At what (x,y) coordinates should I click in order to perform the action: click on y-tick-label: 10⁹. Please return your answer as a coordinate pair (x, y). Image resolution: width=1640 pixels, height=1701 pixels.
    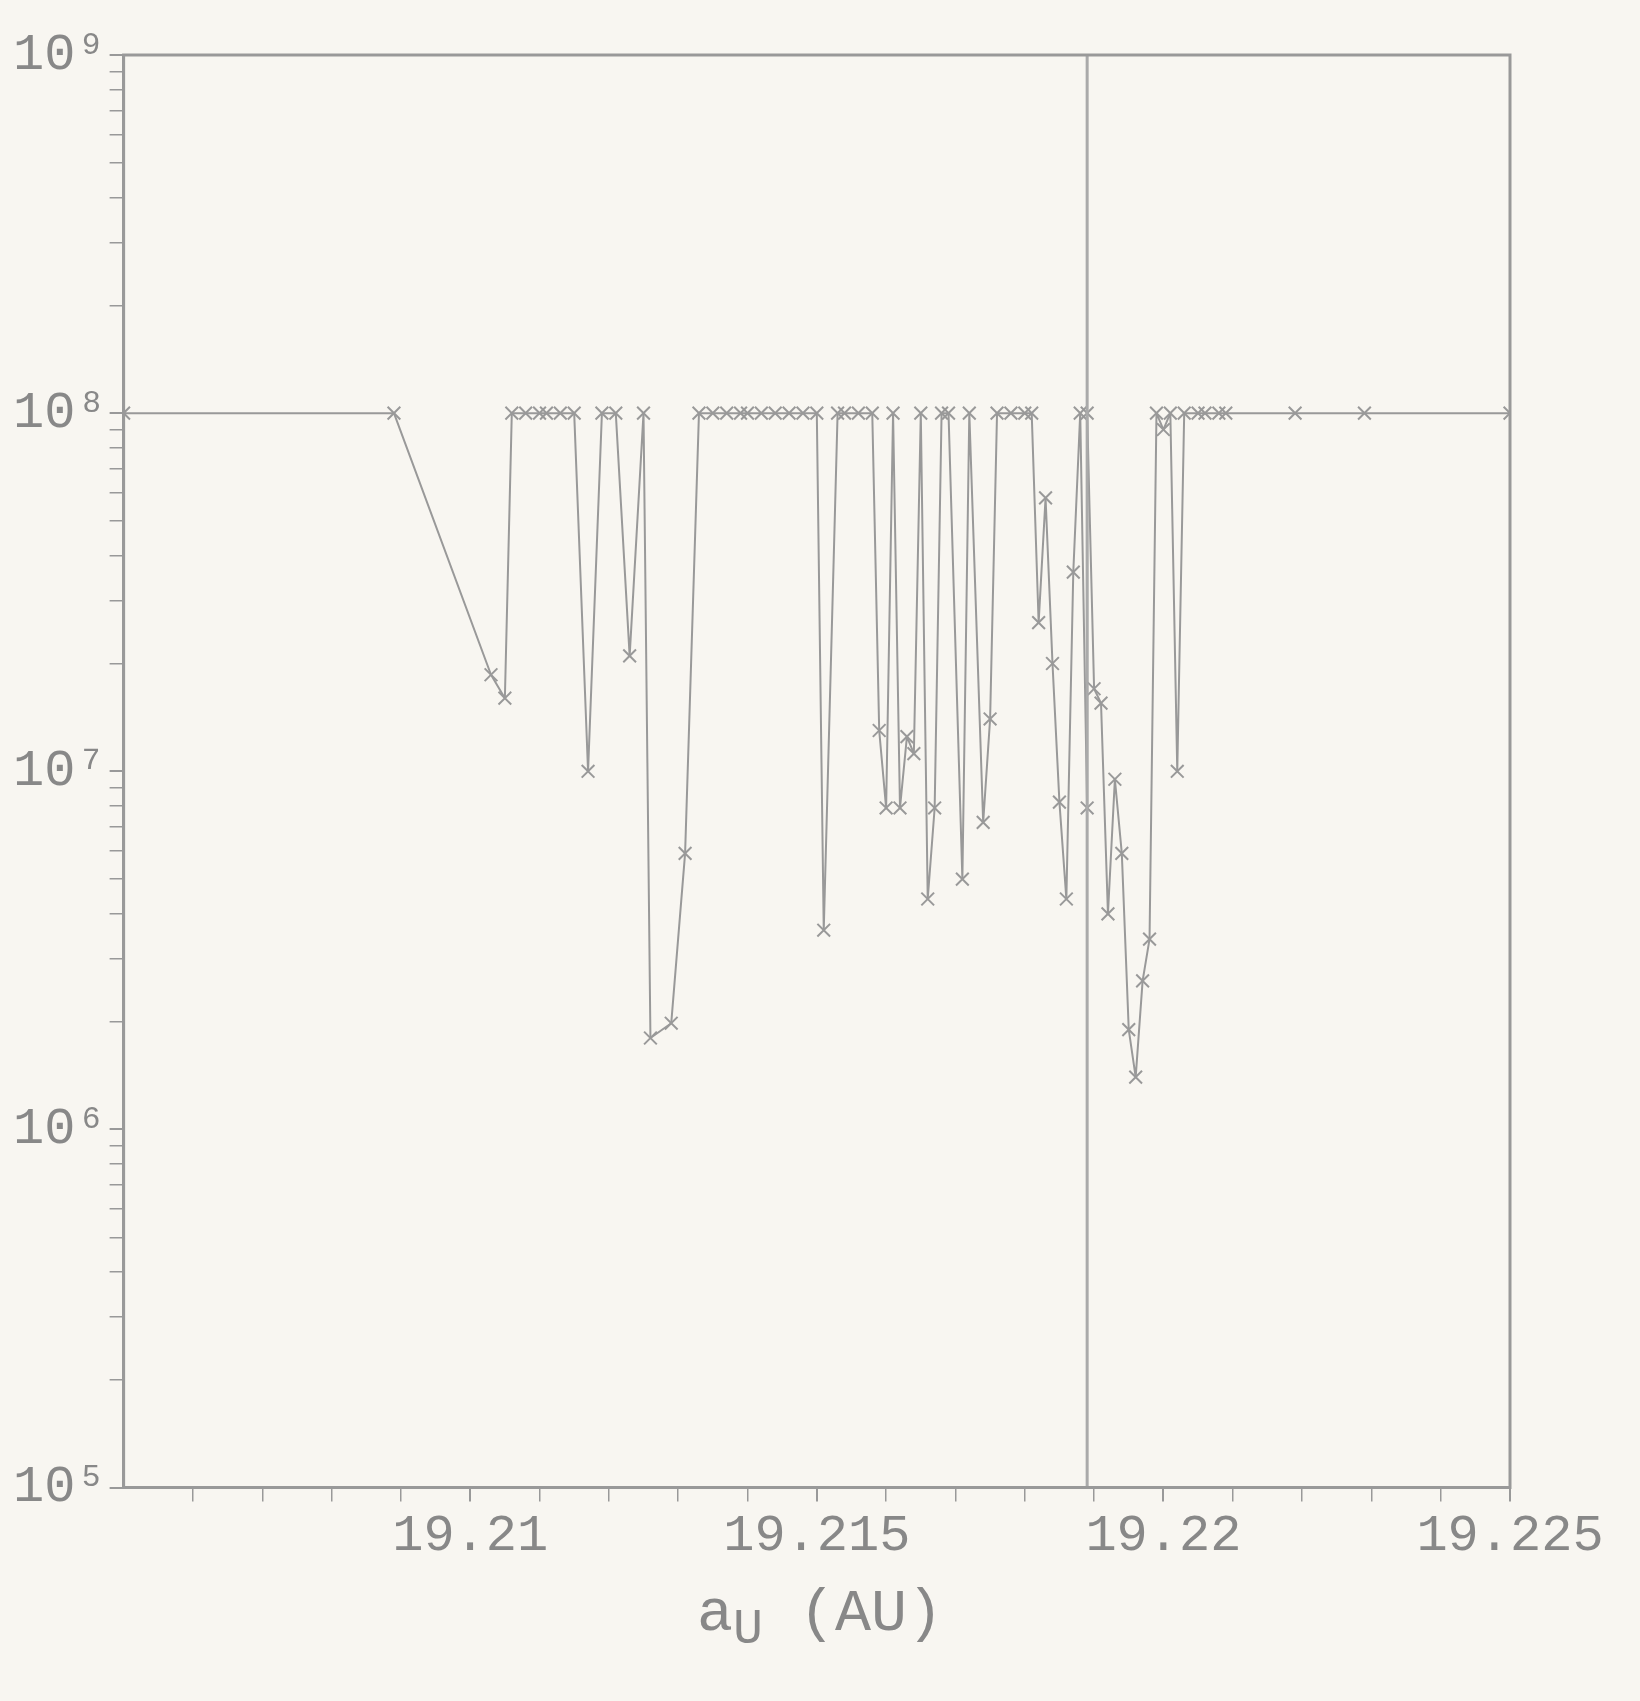
    Looking at the image, I should click on (59, 55).